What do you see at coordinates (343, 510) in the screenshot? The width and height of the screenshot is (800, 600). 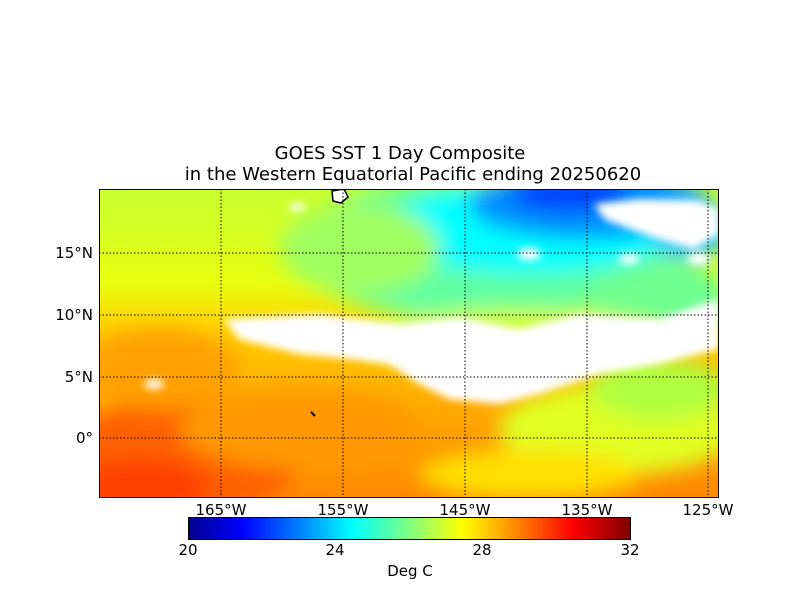 I see `lon-label-155w: 155°W` at bounding box center [343, 510].